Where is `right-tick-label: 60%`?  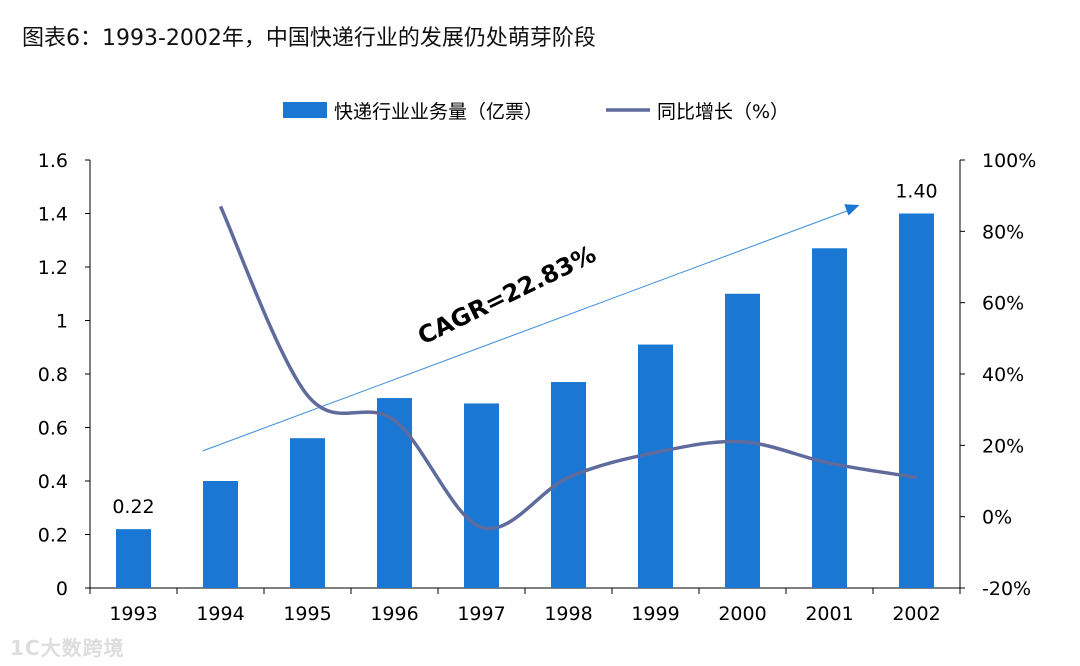 right-tick-label: 60% is located at coordinates (1003, 304).